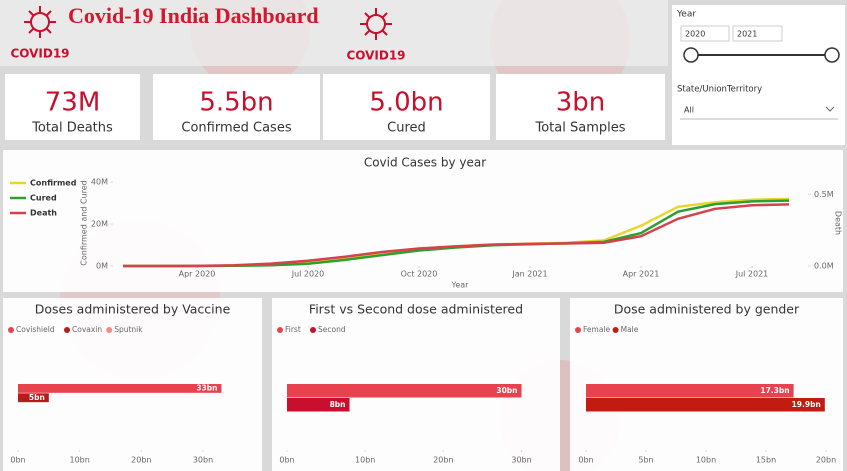 This screenshot has height=471, width=847. Describe the element at coordinates (99, 182) in the screenshot. I see `y-tick-label: 40M` at that location.